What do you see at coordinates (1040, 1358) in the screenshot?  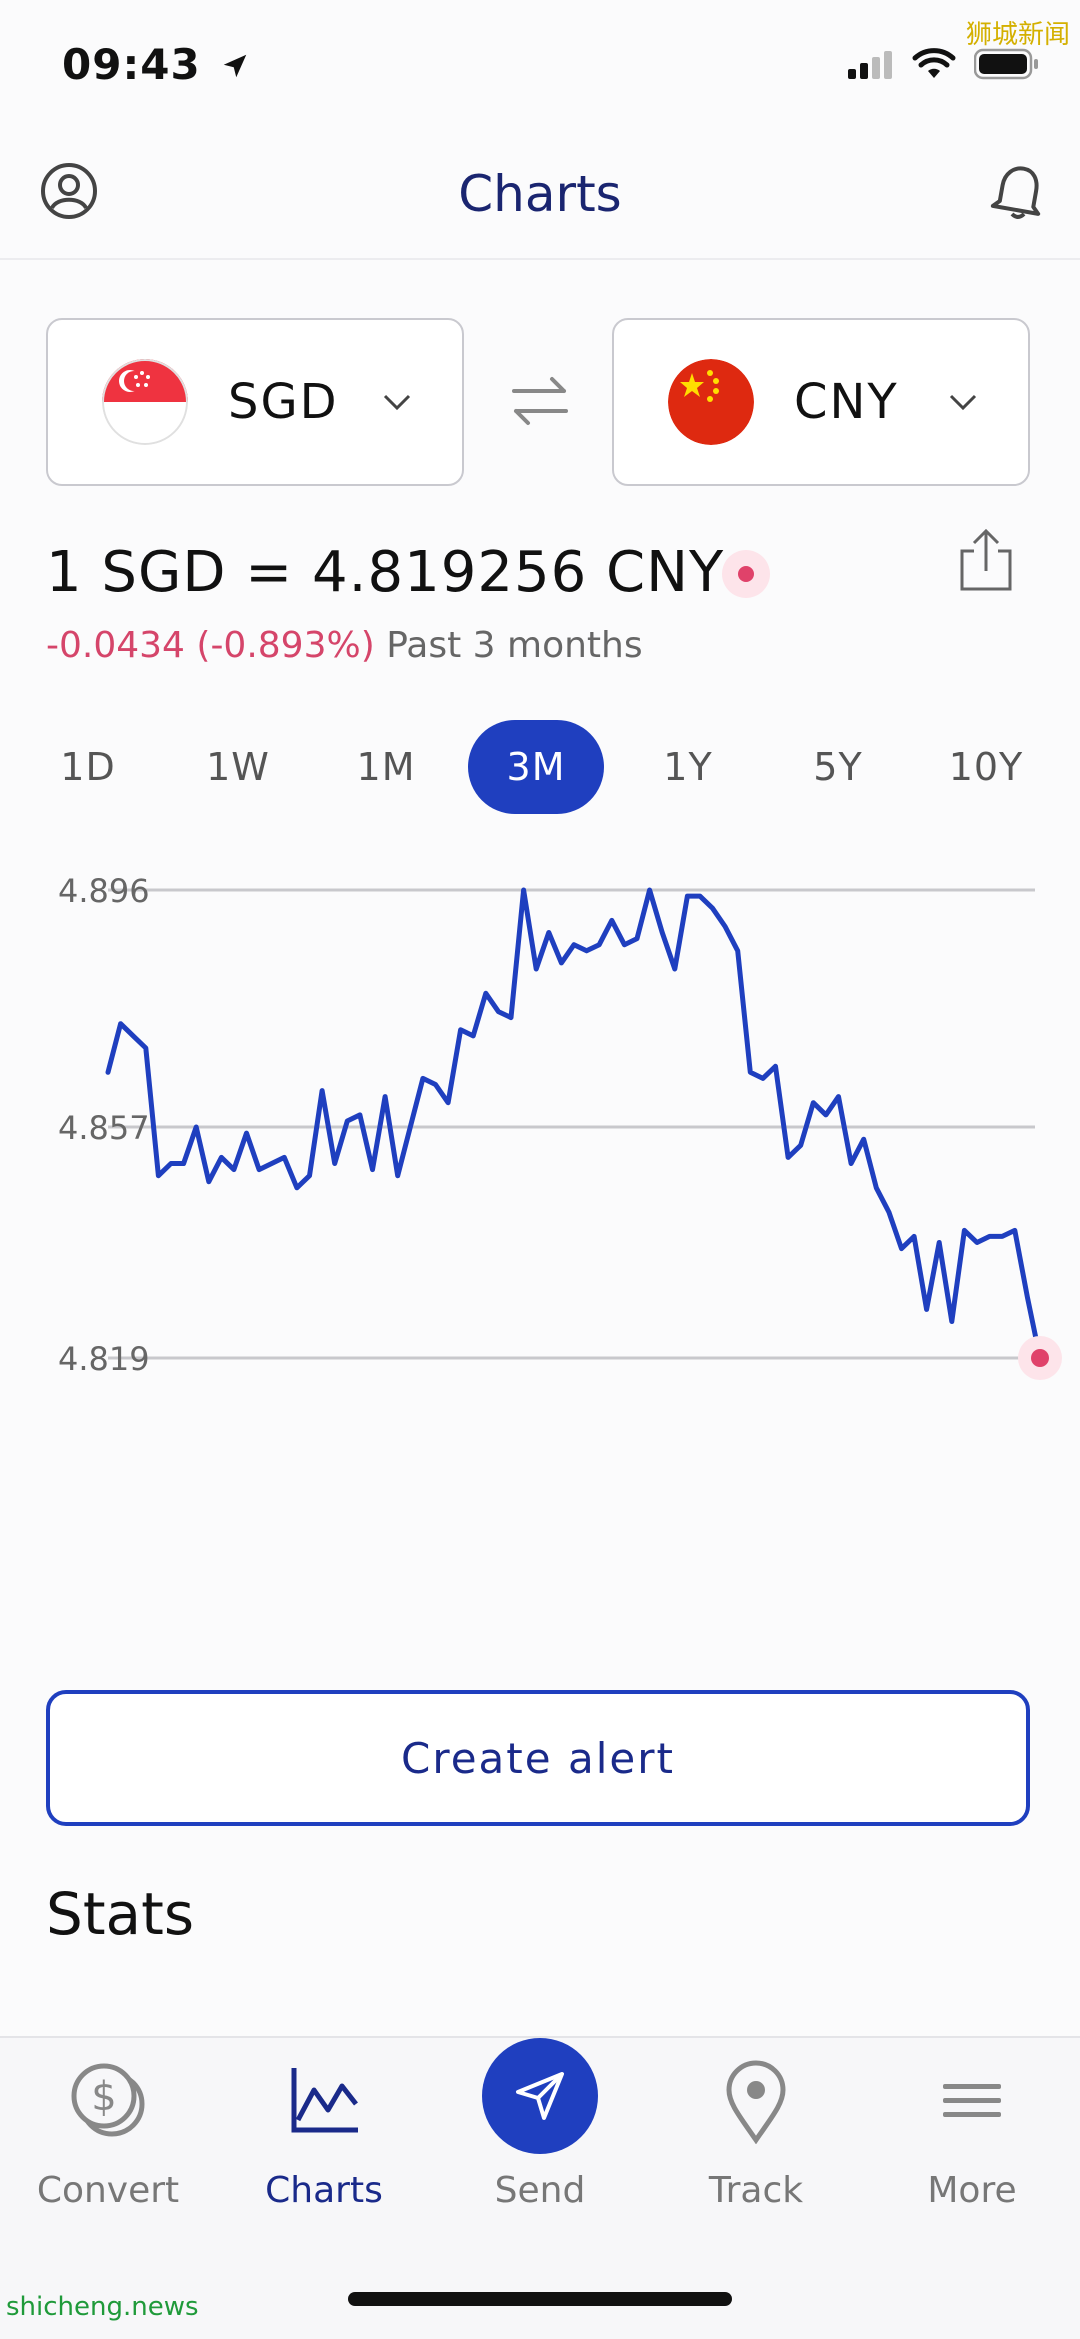 I see `chart-end-marker` at bounding box center [1040, 1358].